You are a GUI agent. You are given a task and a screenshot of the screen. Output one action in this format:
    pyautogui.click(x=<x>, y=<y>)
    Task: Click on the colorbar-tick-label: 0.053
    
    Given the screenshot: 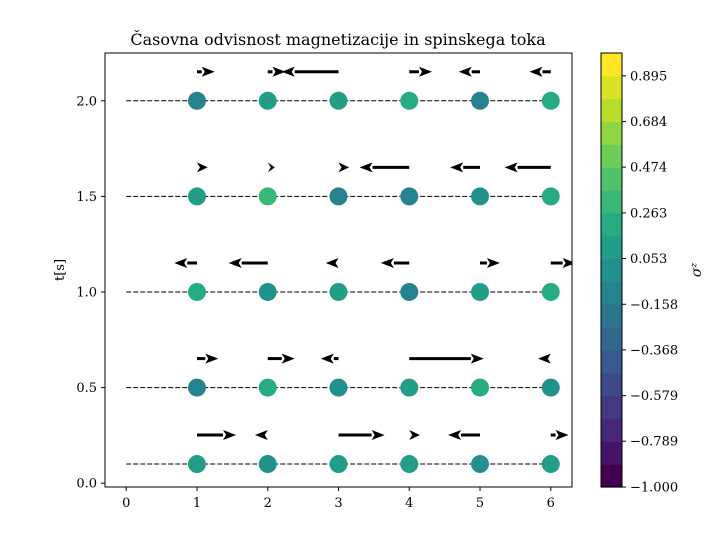 What is the action you would take?
    pyautogui.click(x=648, y=259)
    